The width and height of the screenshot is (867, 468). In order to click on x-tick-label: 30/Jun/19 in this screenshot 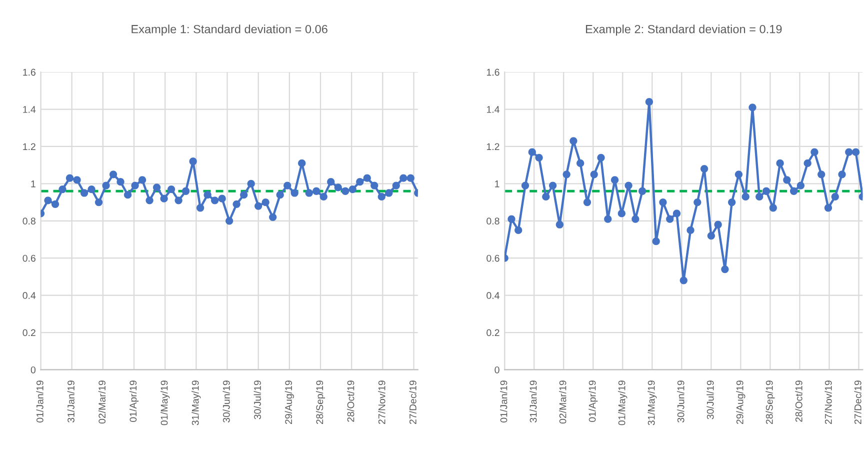, I will do `click(226, 401)`.